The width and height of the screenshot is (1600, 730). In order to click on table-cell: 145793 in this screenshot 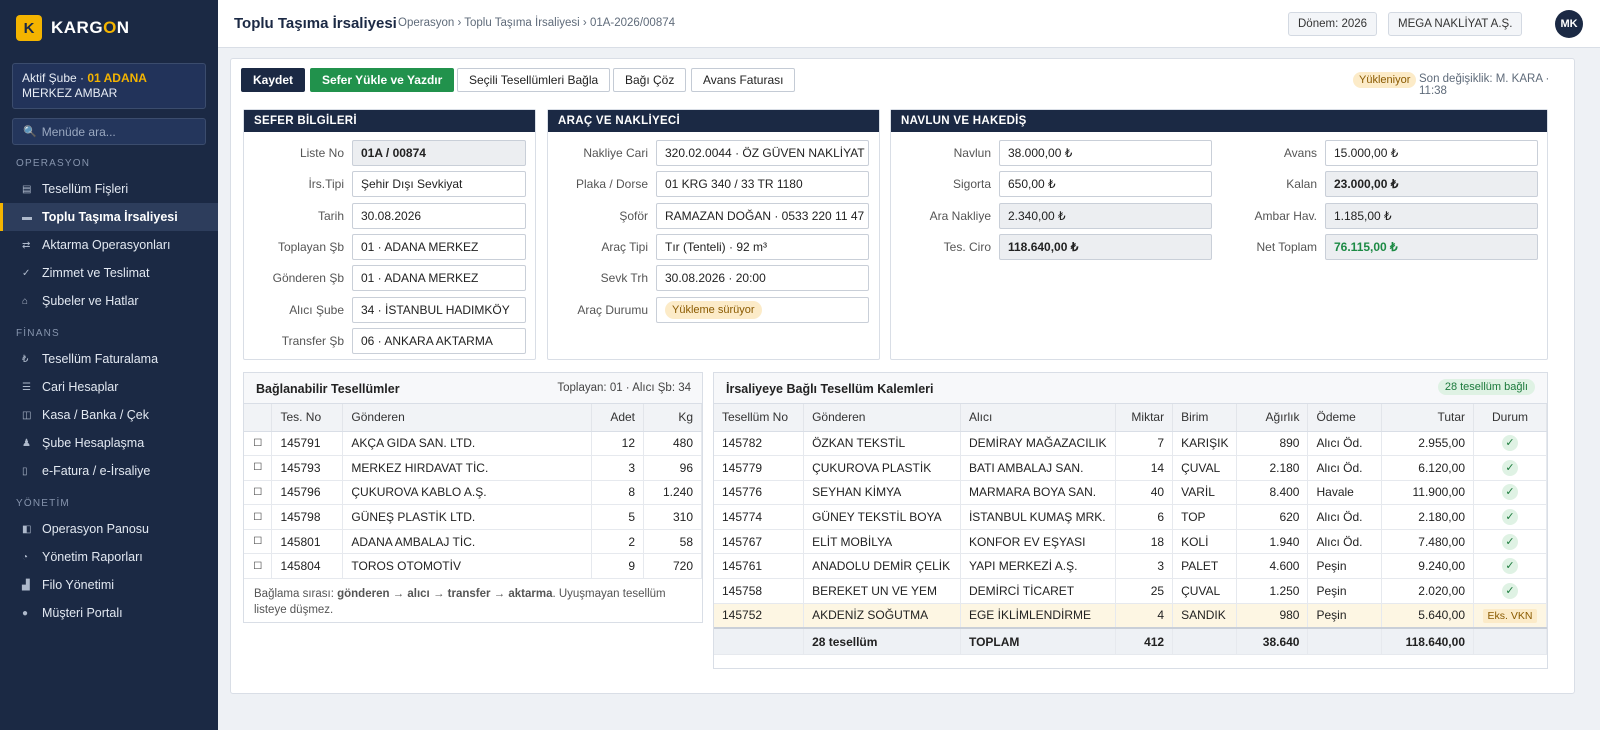, I will do `click(307, 468)`.